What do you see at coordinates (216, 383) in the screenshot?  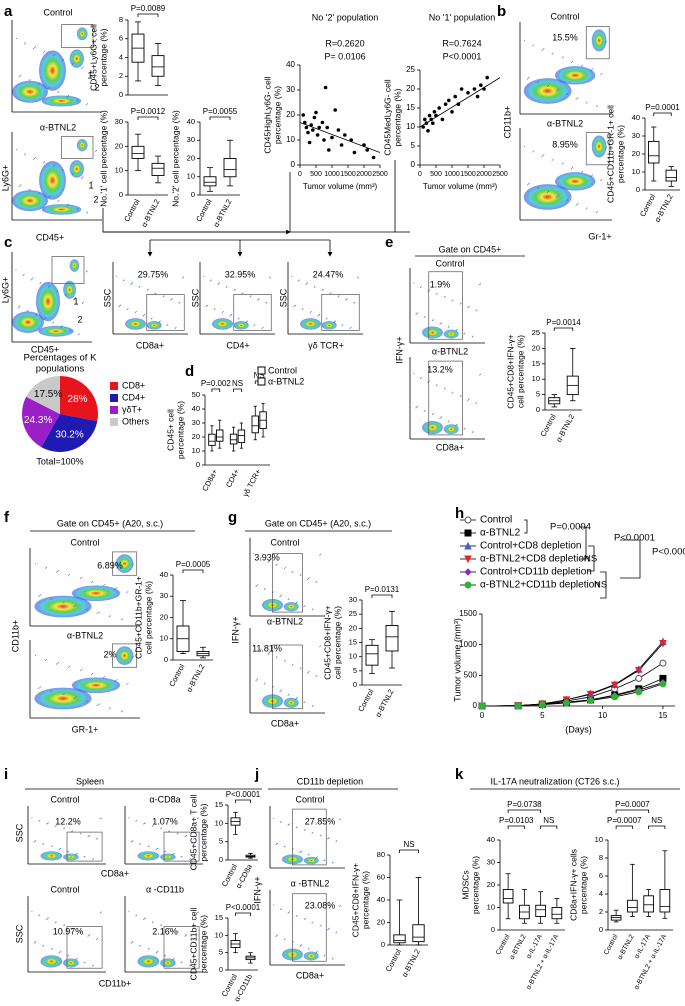 I see `significance-label: P=0.002` at bounding box center [216, 383].